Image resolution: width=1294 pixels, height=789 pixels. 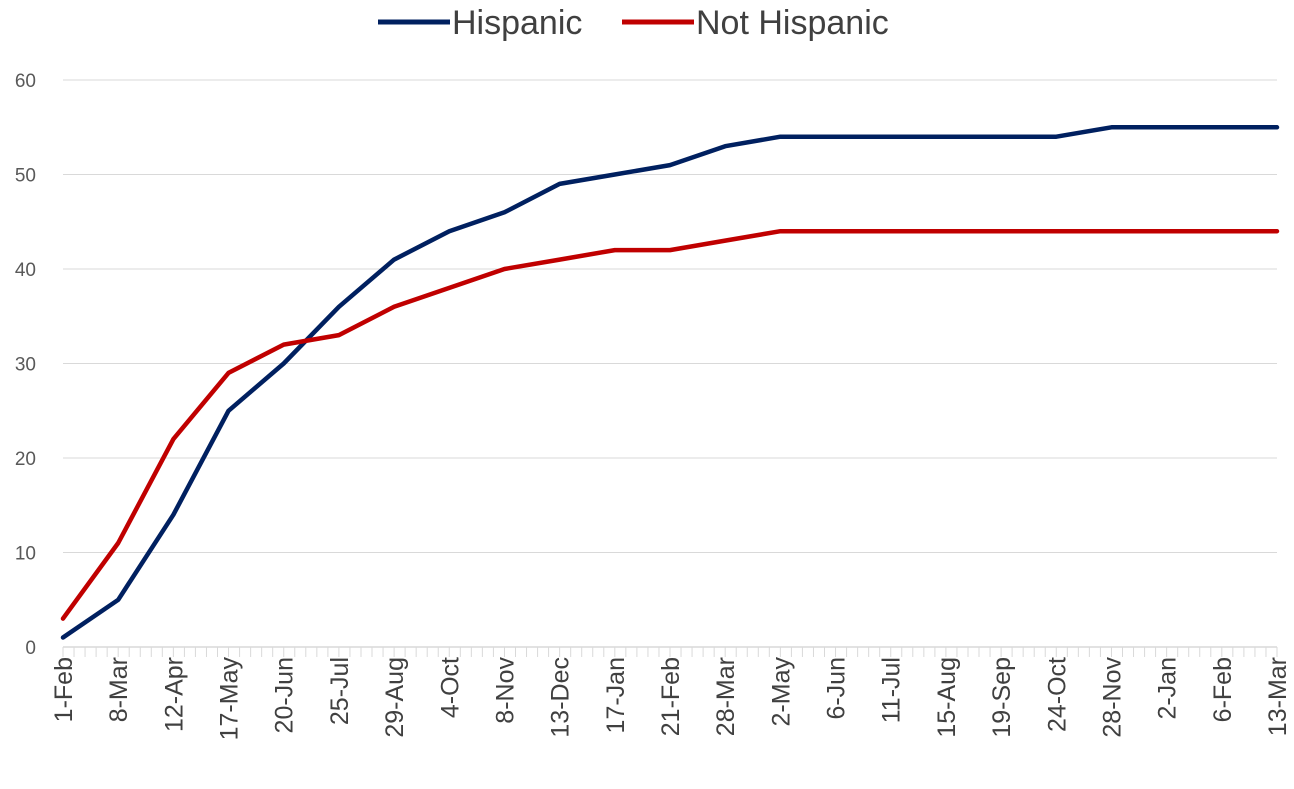 I want to click on x-tick-label: 2-Jan, so click(x=1168, y=688).